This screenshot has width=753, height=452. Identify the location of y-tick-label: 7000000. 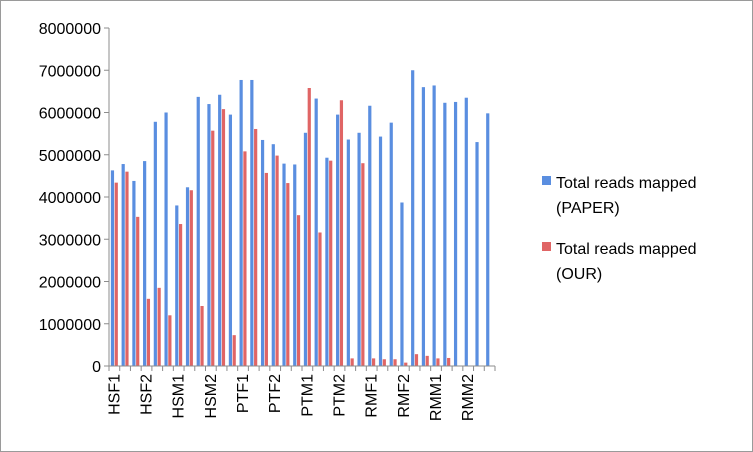
(70, 71).